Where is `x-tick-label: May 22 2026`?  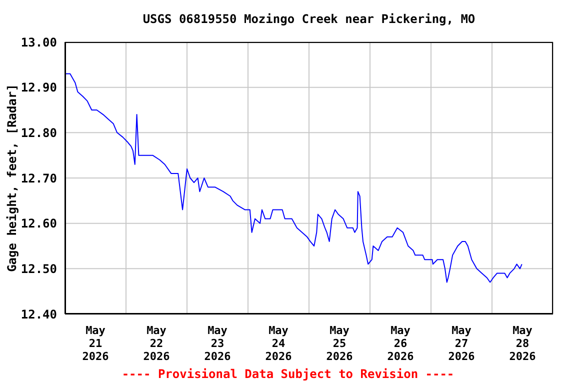 x-tick-label: May 22 2026 is located at coordinates (156, 343).